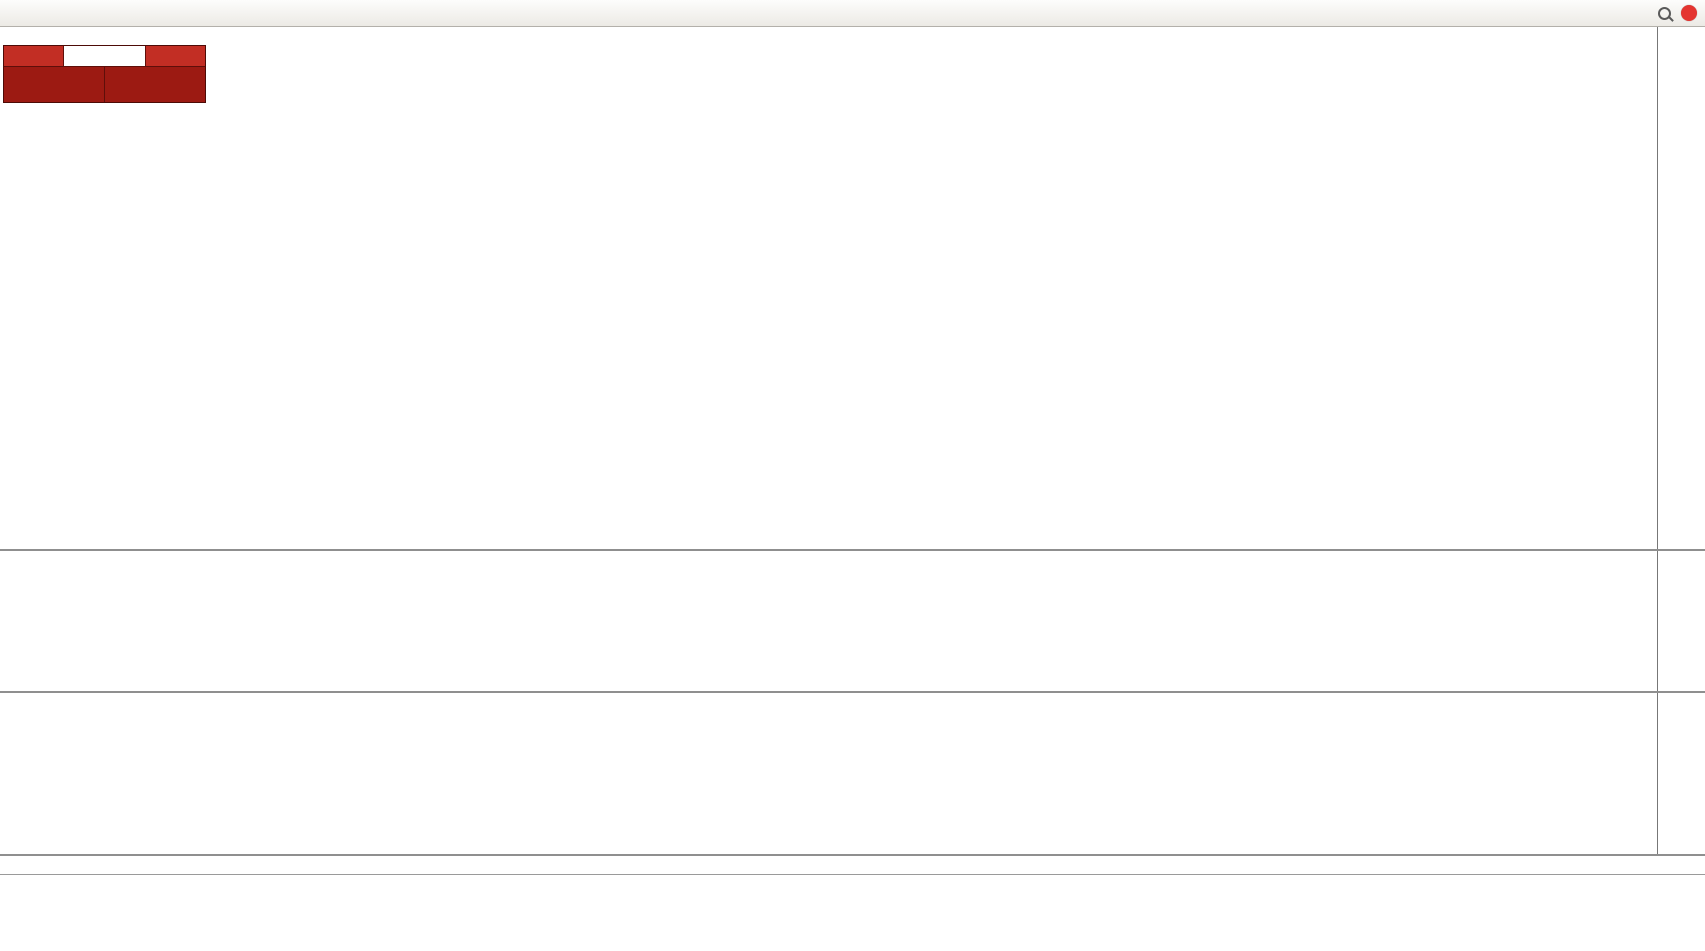 Image resolution: width=1705 pixels, height=951 pixels. I want to click on price-axis, so click(1681, 288).